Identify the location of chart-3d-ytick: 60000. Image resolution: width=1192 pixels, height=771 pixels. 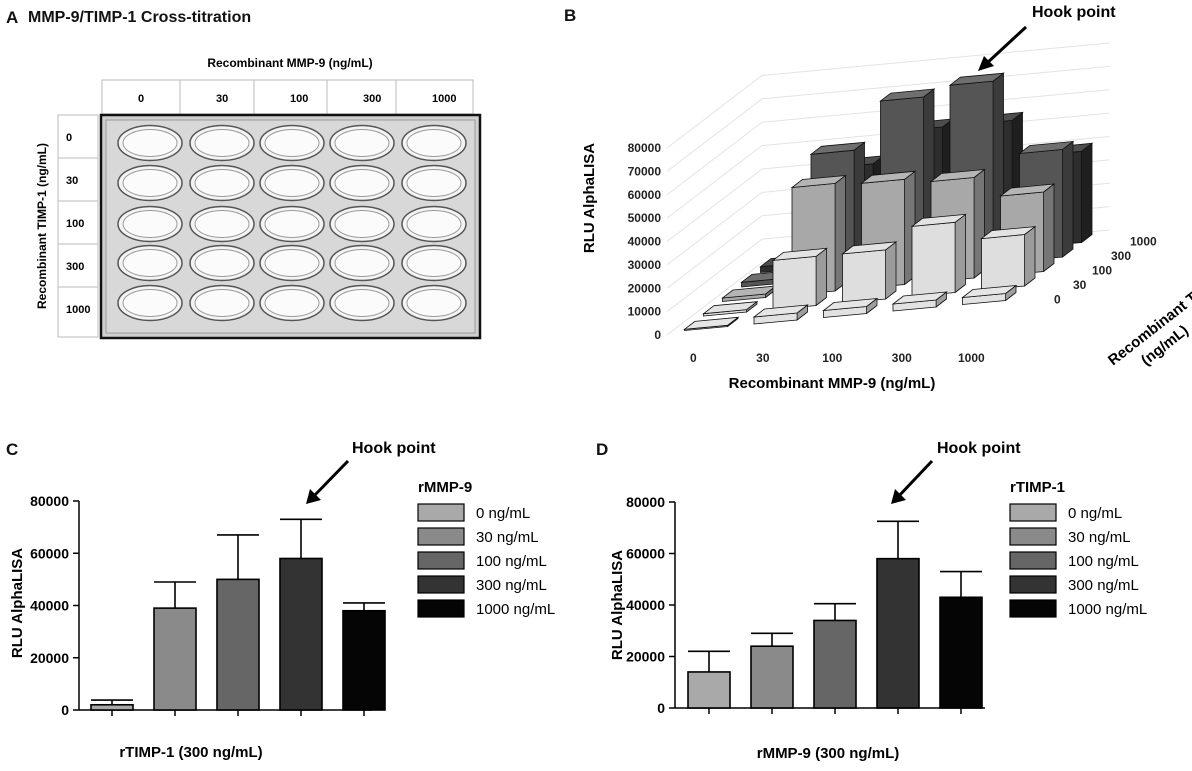
(645, 195).